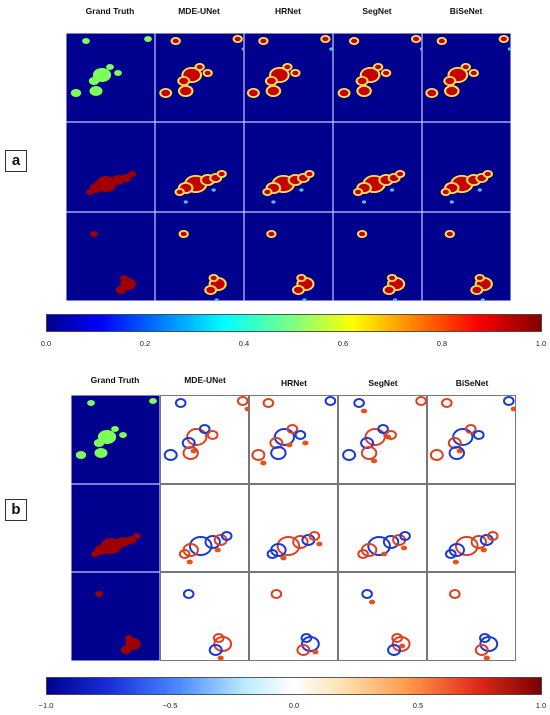  I want to click on panel-a-header-segnet: SegNet, so click(377, 11).